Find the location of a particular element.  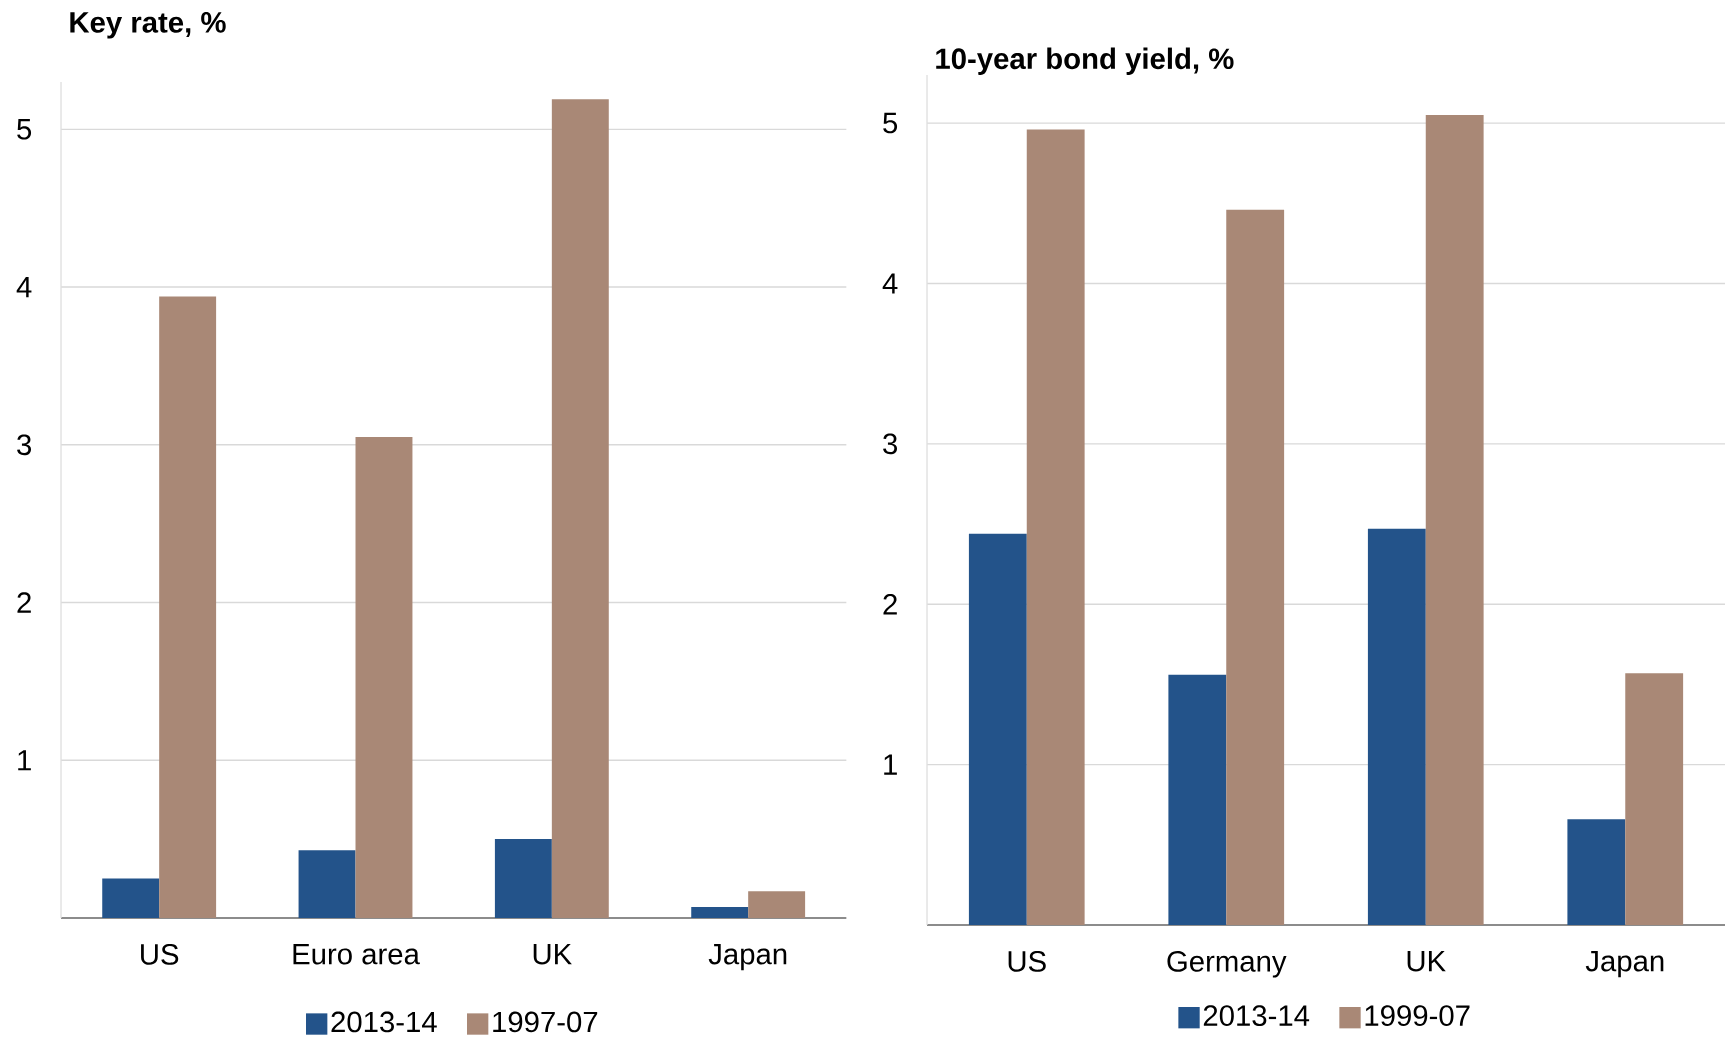

x-tick-label: Euro area is located at coordinates (356, 954).